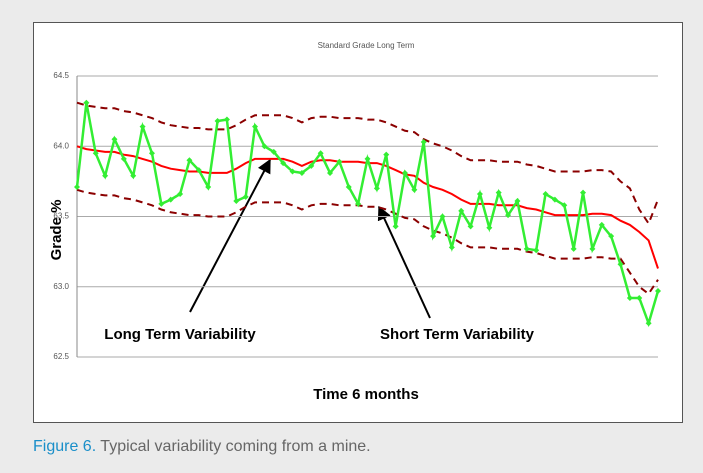 The height and width of the screenshot is (473, 703). What do you see at coordinates (366, 45) in the screenshot?
I see `chart-title: Standard Grade Long Term` at bounding box center [366, 45].